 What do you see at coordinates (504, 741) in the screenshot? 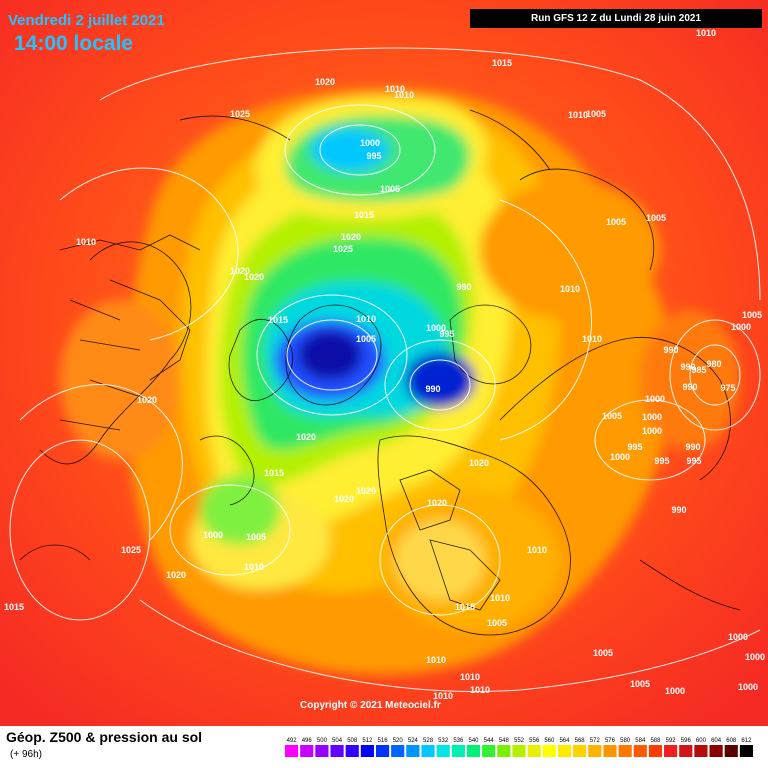
I see `legend-level-label: 548` at bounding box center [504, 741].